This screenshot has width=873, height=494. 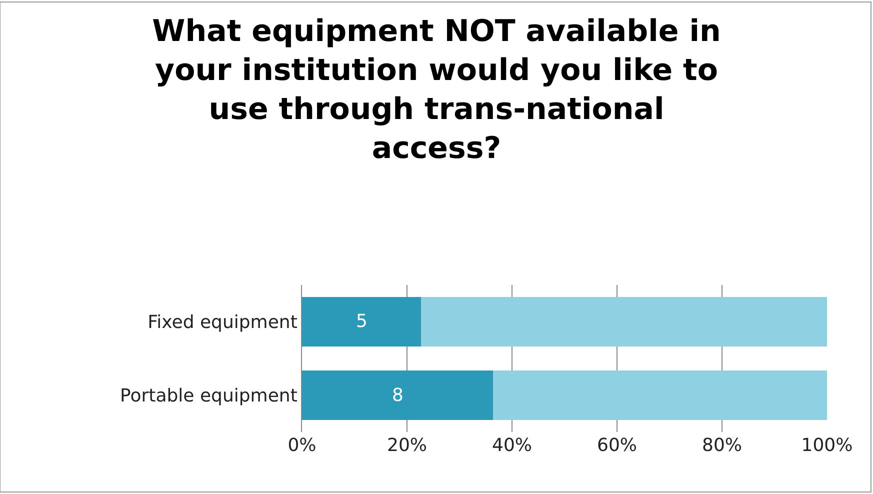 What do you see at coordinates (722, 445) in the screenshot?
I see `x-tick-label: 80%` at bounding box center [722, 445].